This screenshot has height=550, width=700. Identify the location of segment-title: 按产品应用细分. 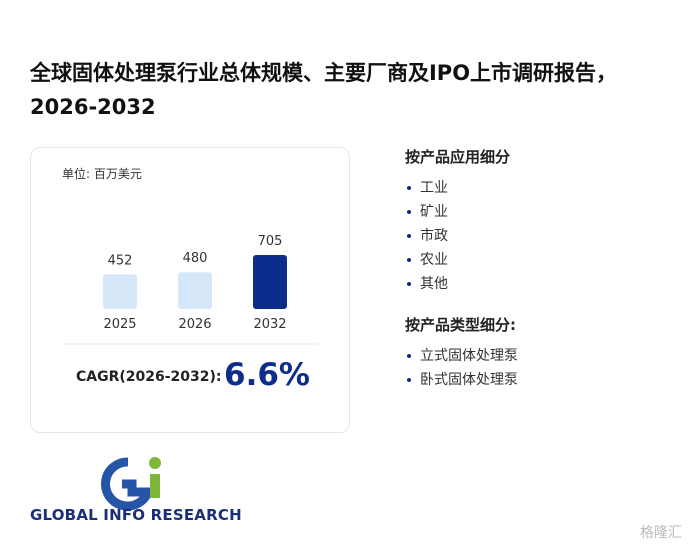
(458, 157).